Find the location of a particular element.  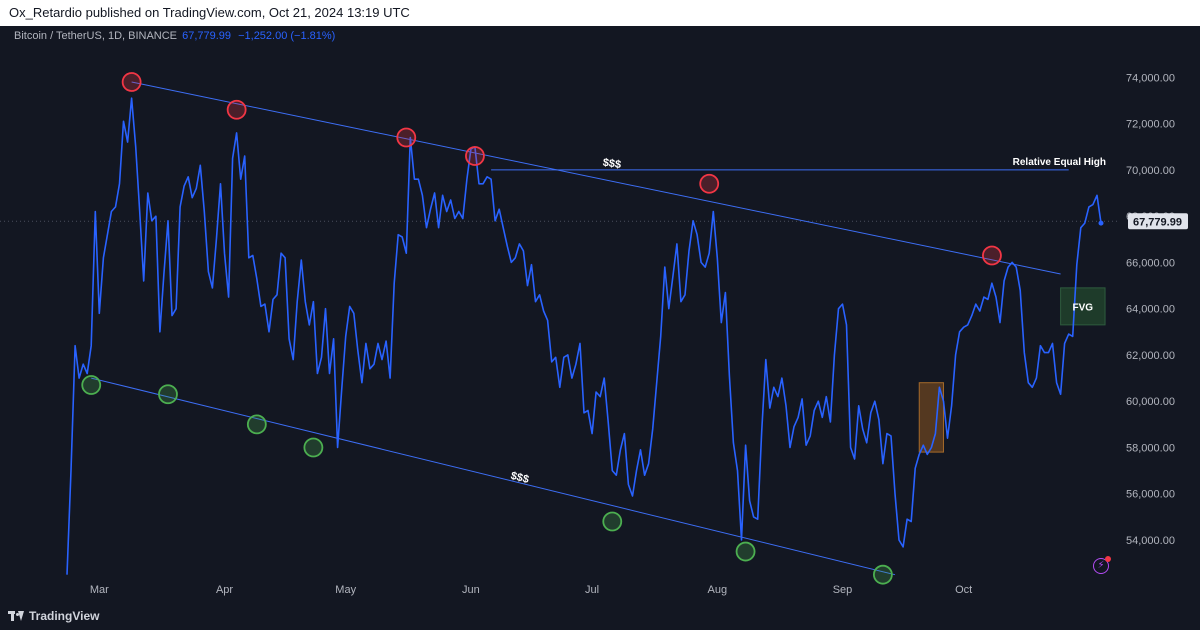

fvg-box is located at coordinates (1083, 306).